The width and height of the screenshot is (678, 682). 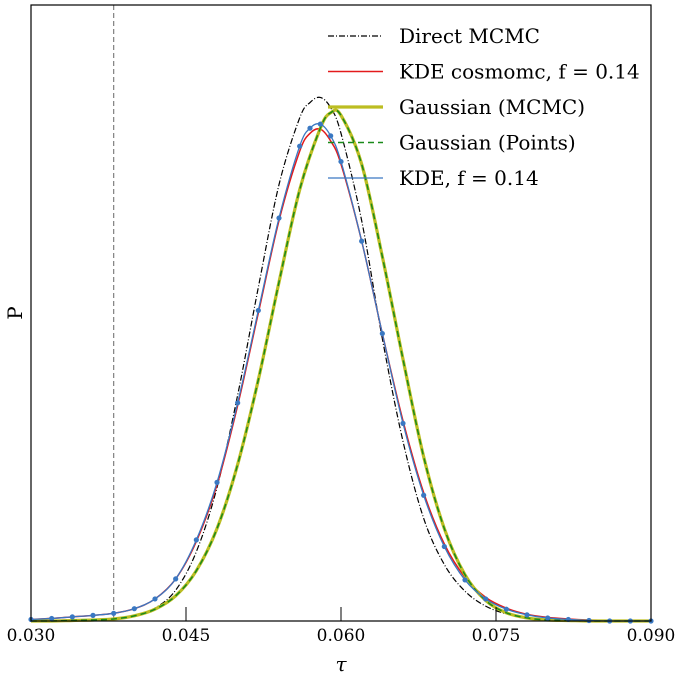 I want to click on x-axis-ticks: 0.030 0.045 0.060 0.075 0.090, so click(x=341, y=626).